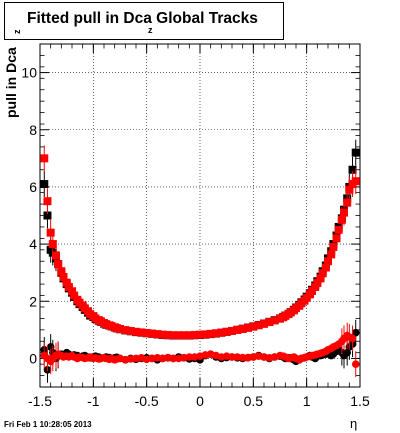 The height and width of the screenshot is (433, 400). Describe the element at coordinates (354, 423) in the screenshot. I see `x-axis-label: η` at that location.